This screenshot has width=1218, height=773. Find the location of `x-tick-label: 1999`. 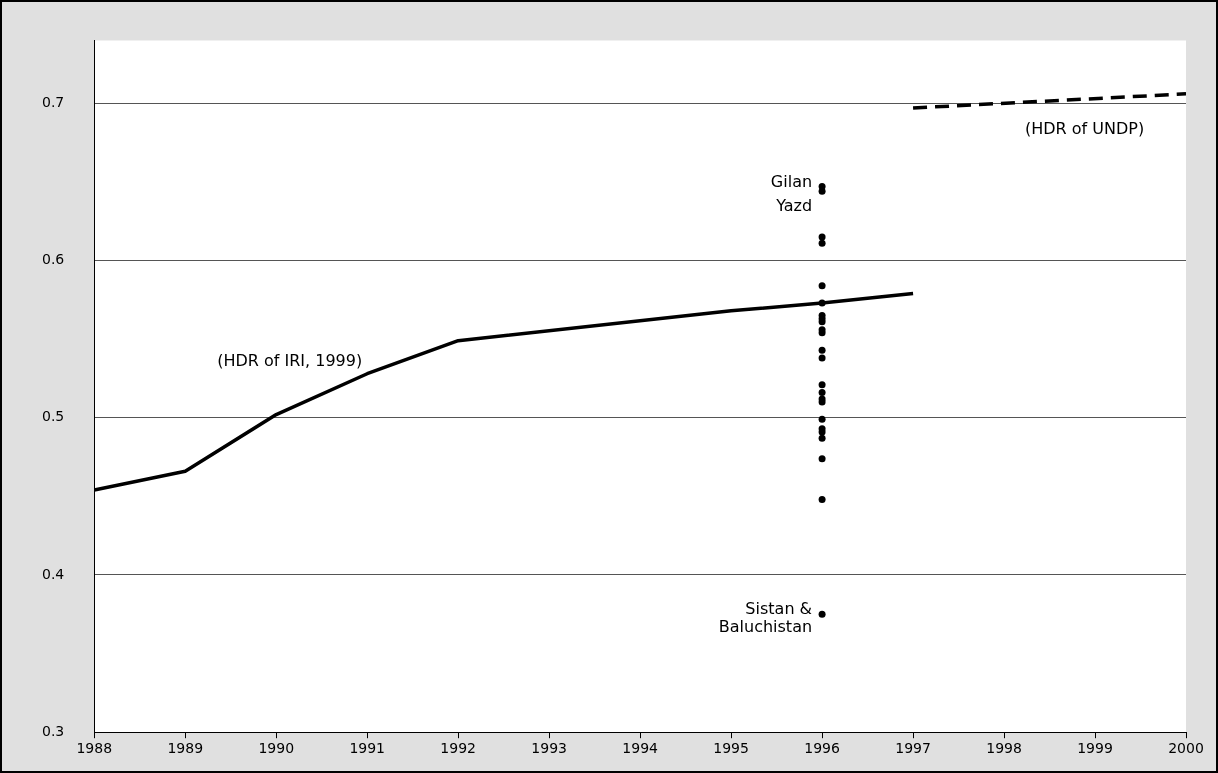

x-tick-label: 1999 is located at coordinates (1095, 748).